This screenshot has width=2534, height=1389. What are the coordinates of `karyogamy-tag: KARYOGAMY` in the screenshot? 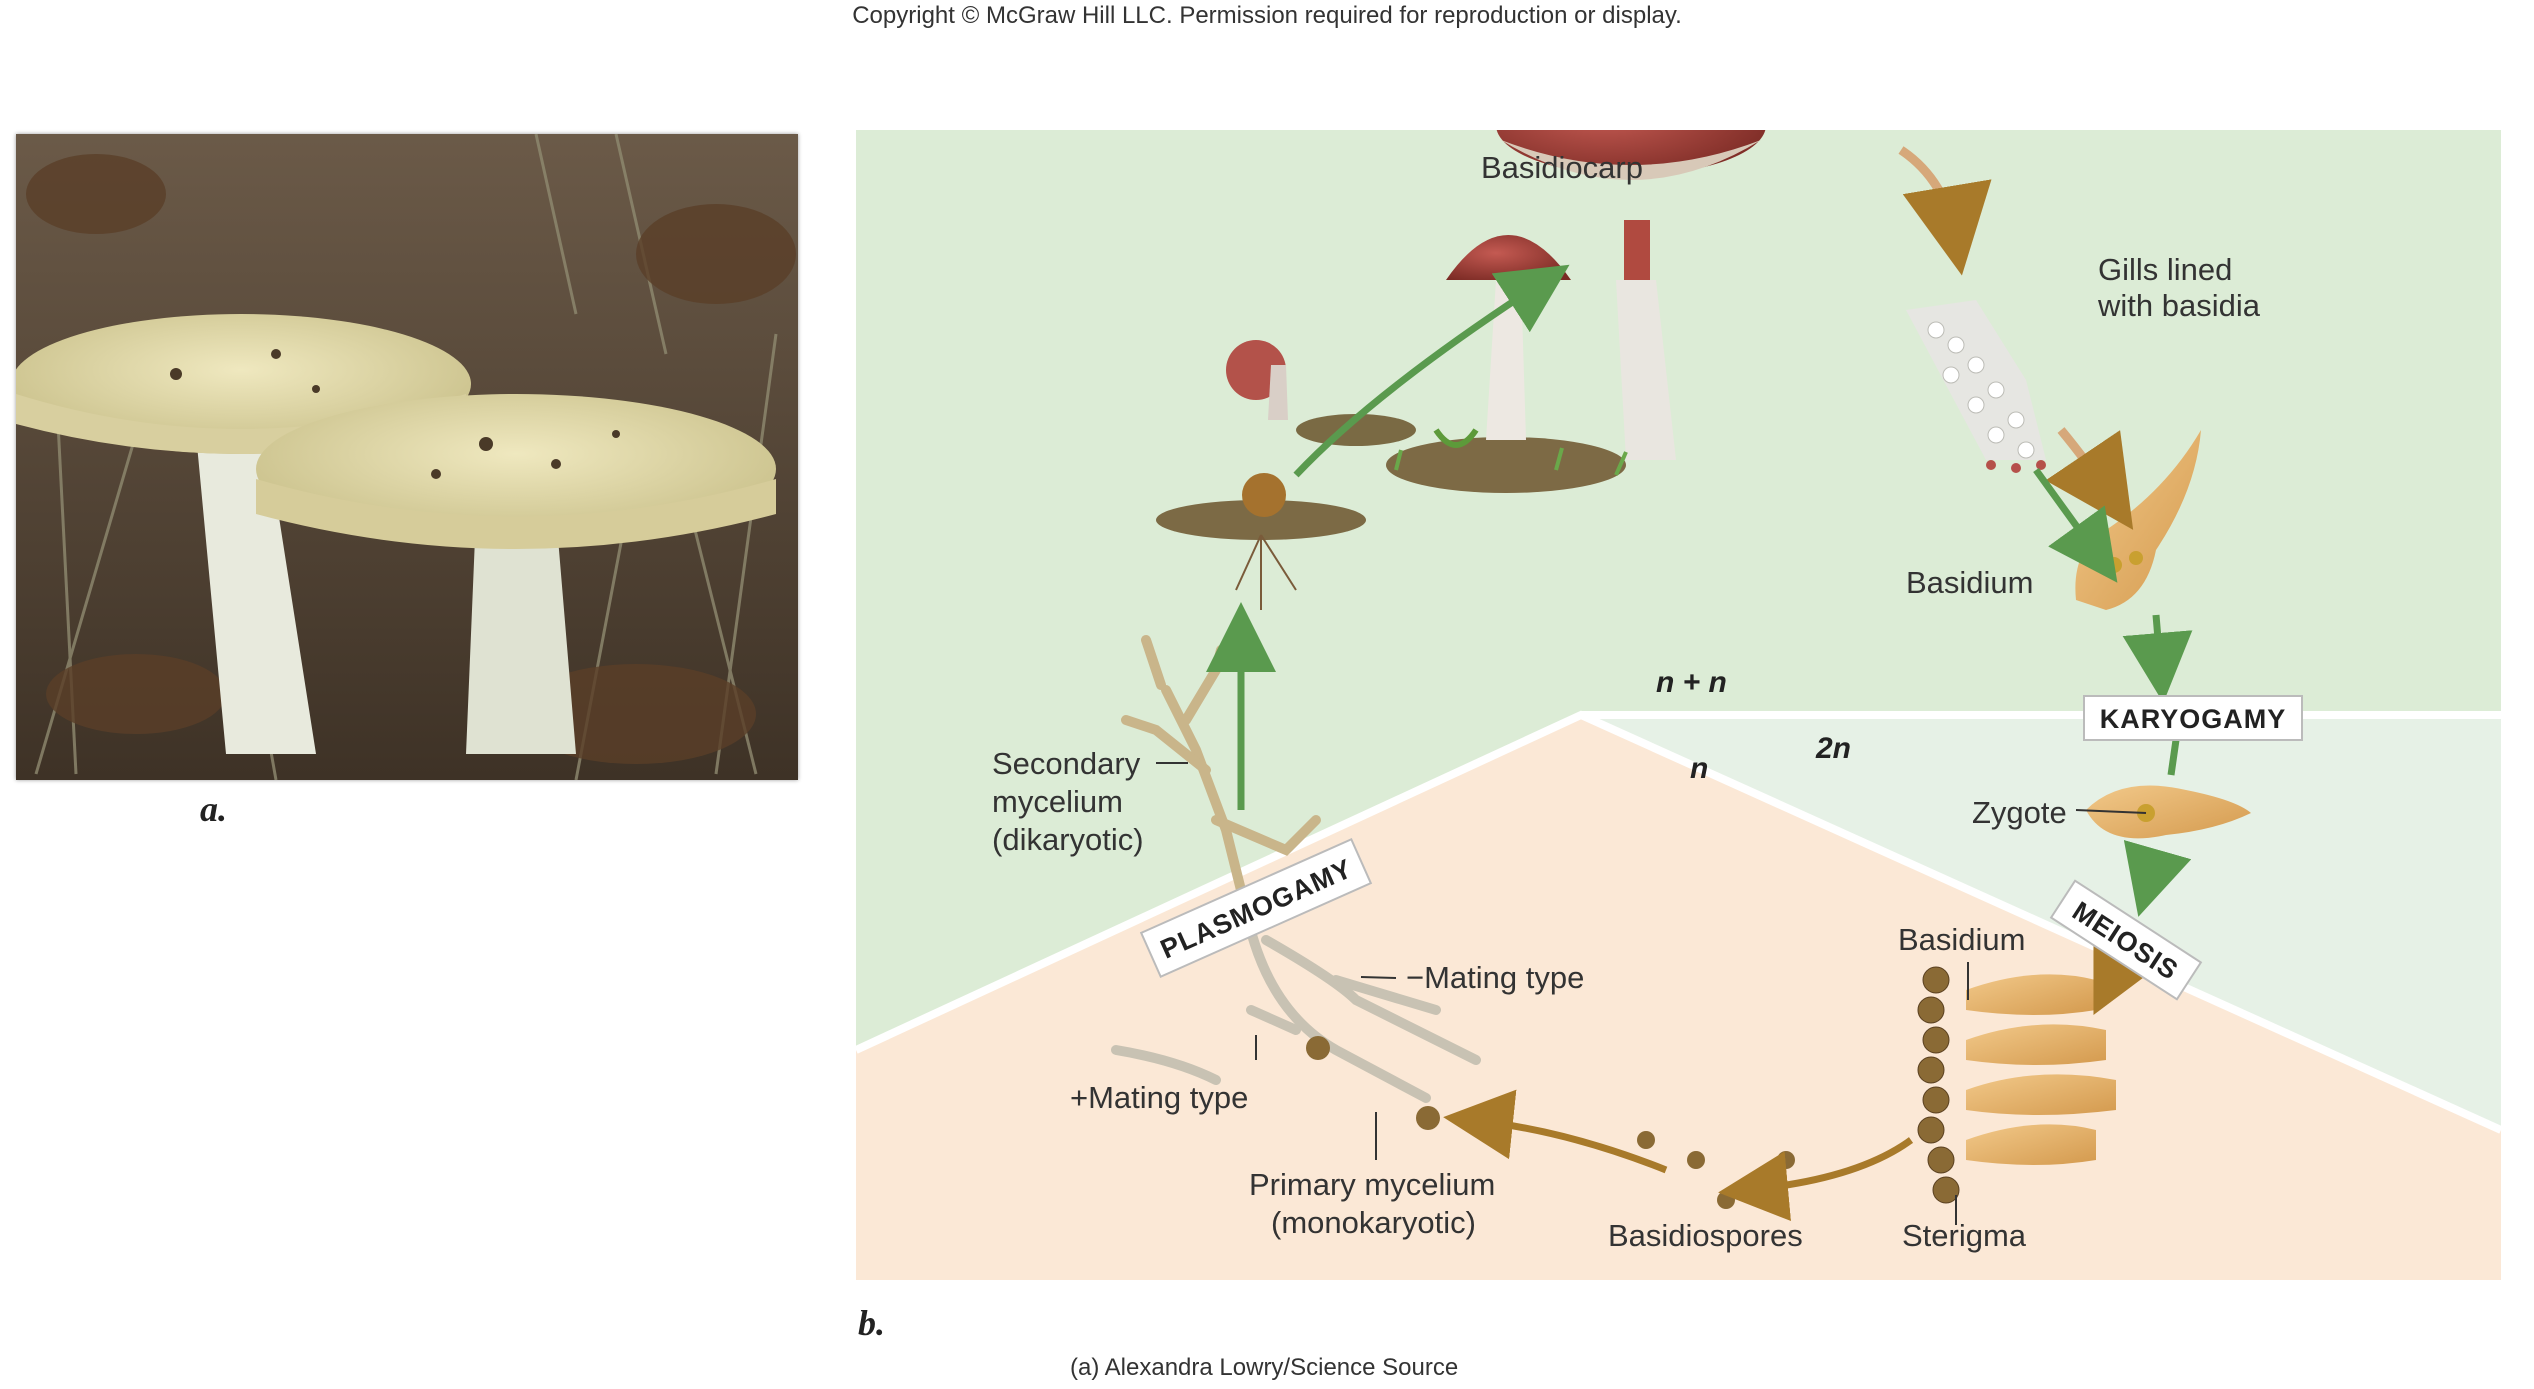 It's located at (2193, 718).